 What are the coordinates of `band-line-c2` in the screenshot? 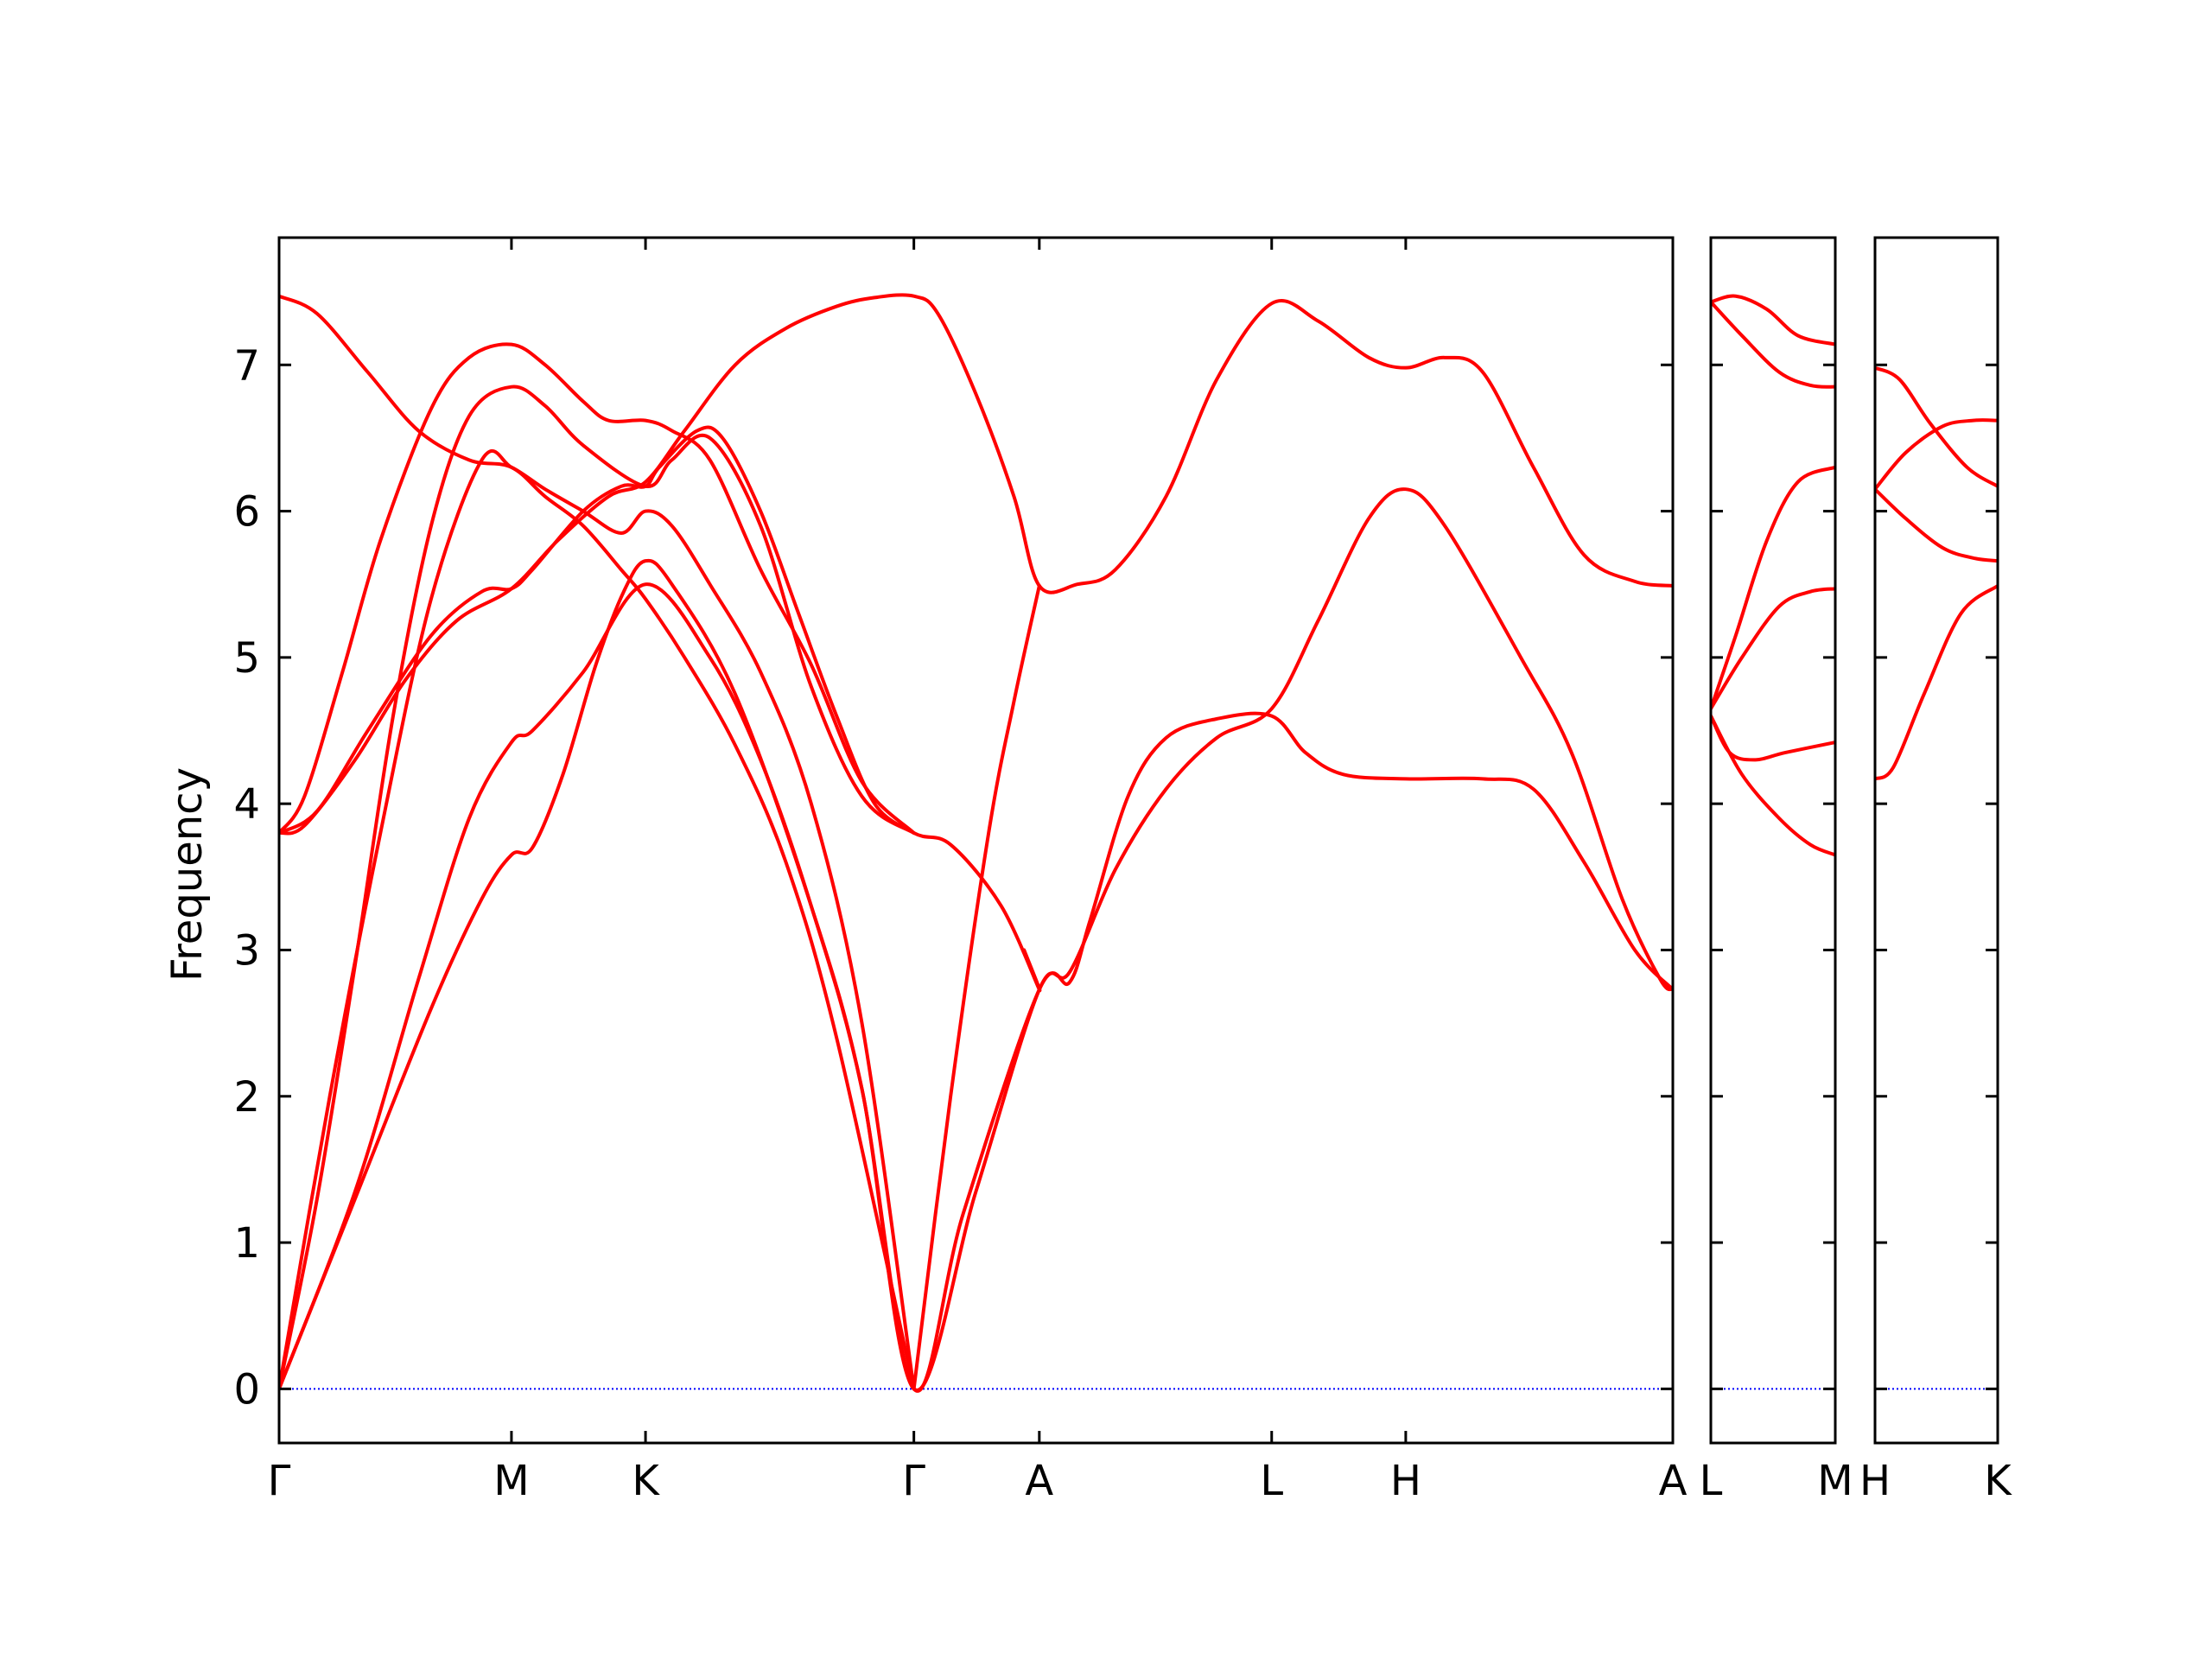 It's located at (1773, 344).